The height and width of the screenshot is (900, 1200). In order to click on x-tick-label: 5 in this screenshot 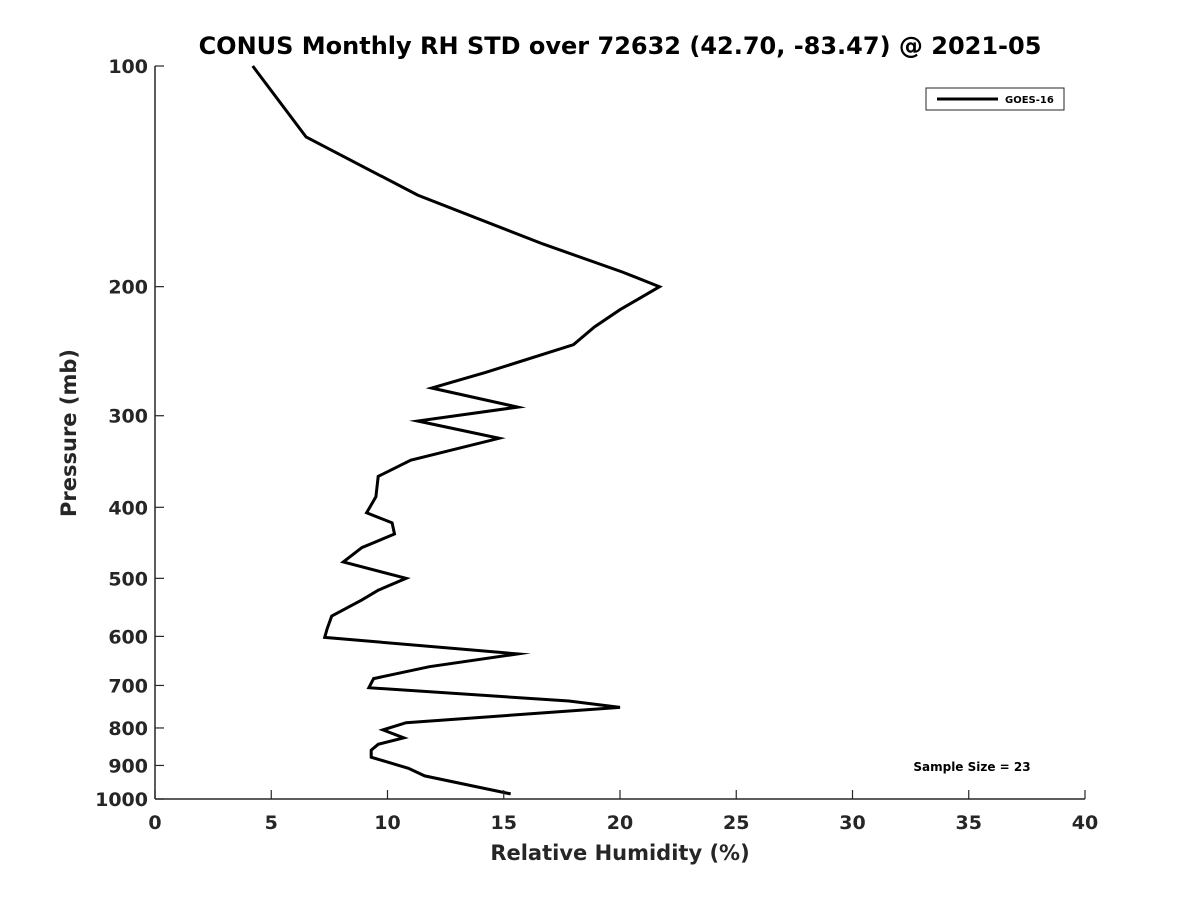, I will do `click(271, 823)`.